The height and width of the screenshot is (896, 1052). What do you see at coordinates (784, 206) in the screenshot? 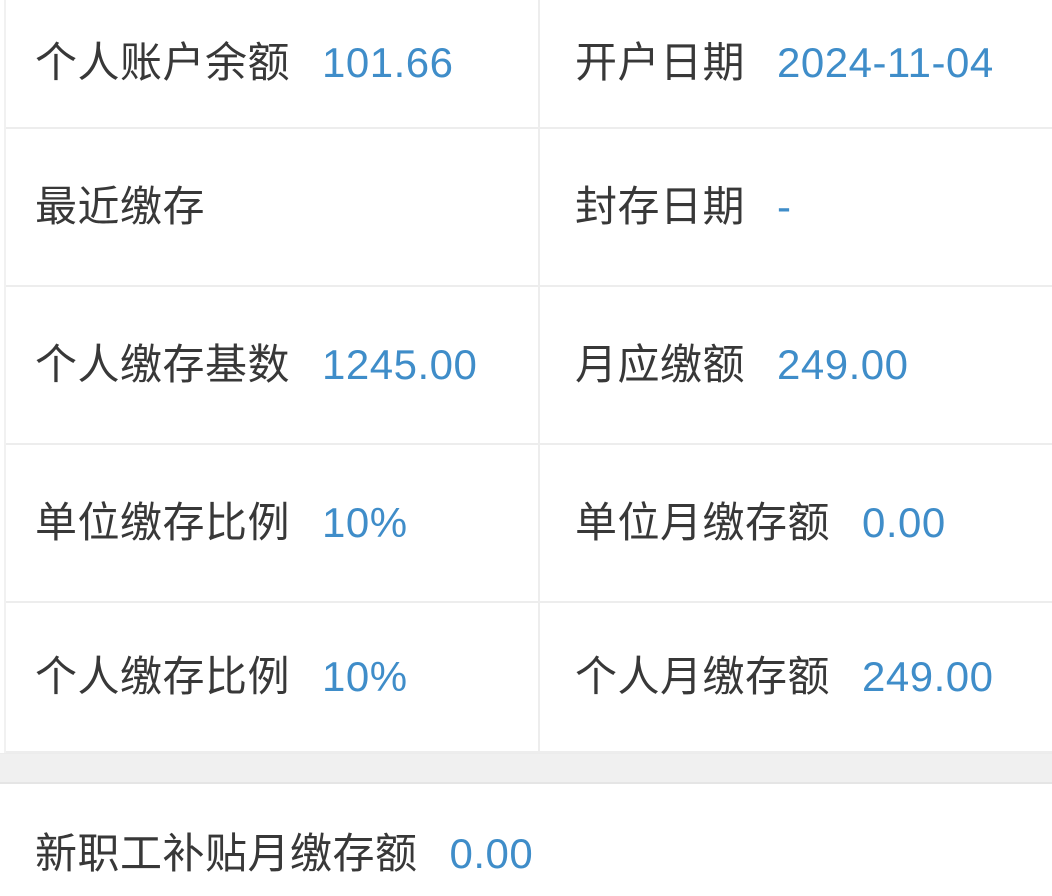
I see `field-value: -` at bounding box center [784, 206].